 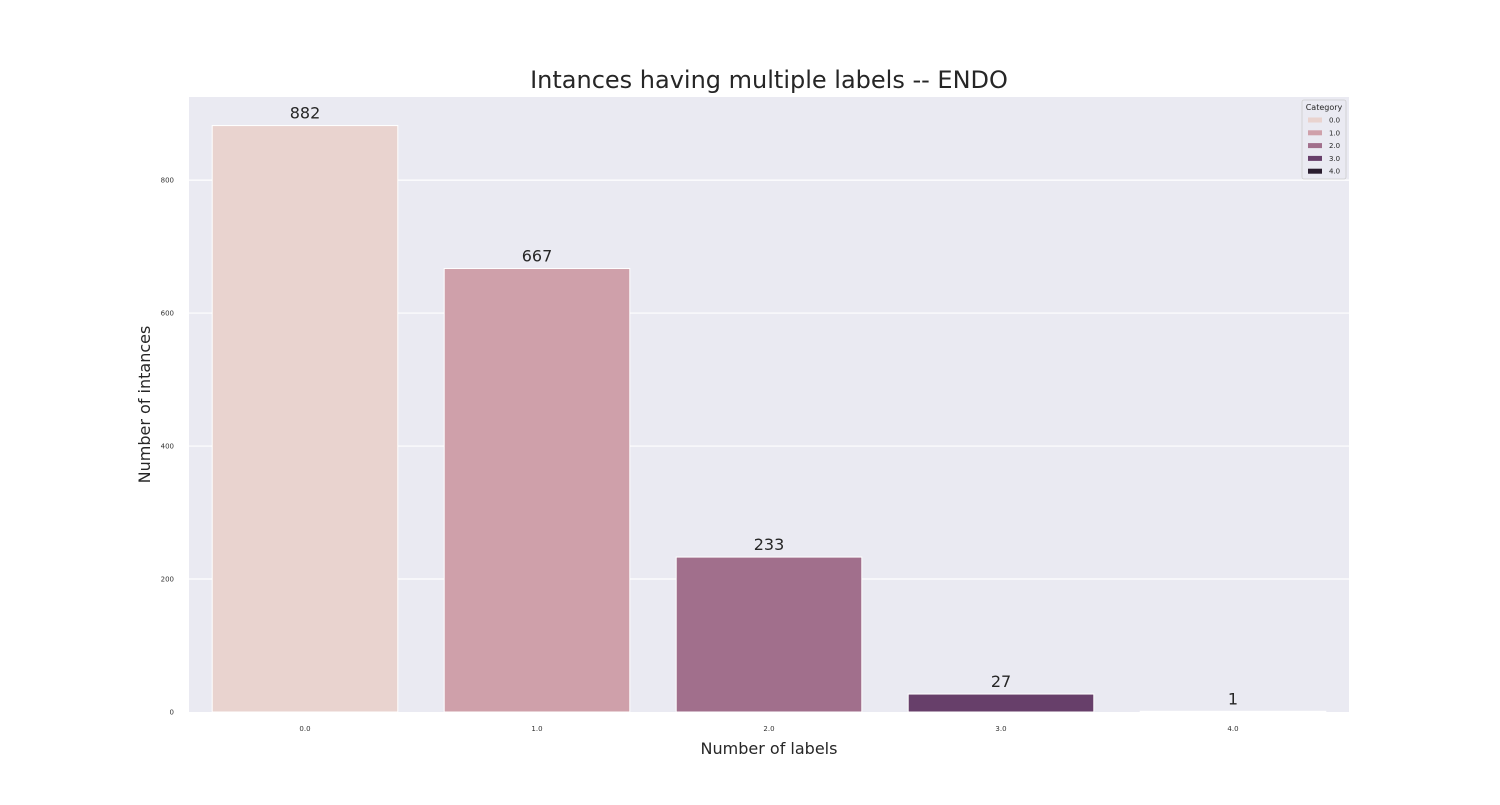 What do you see at coordinates (769, 80) in the screenshot?
I see `chart-title: Intances having multiple labels -- ENDO` at bounding box center [769, 80].